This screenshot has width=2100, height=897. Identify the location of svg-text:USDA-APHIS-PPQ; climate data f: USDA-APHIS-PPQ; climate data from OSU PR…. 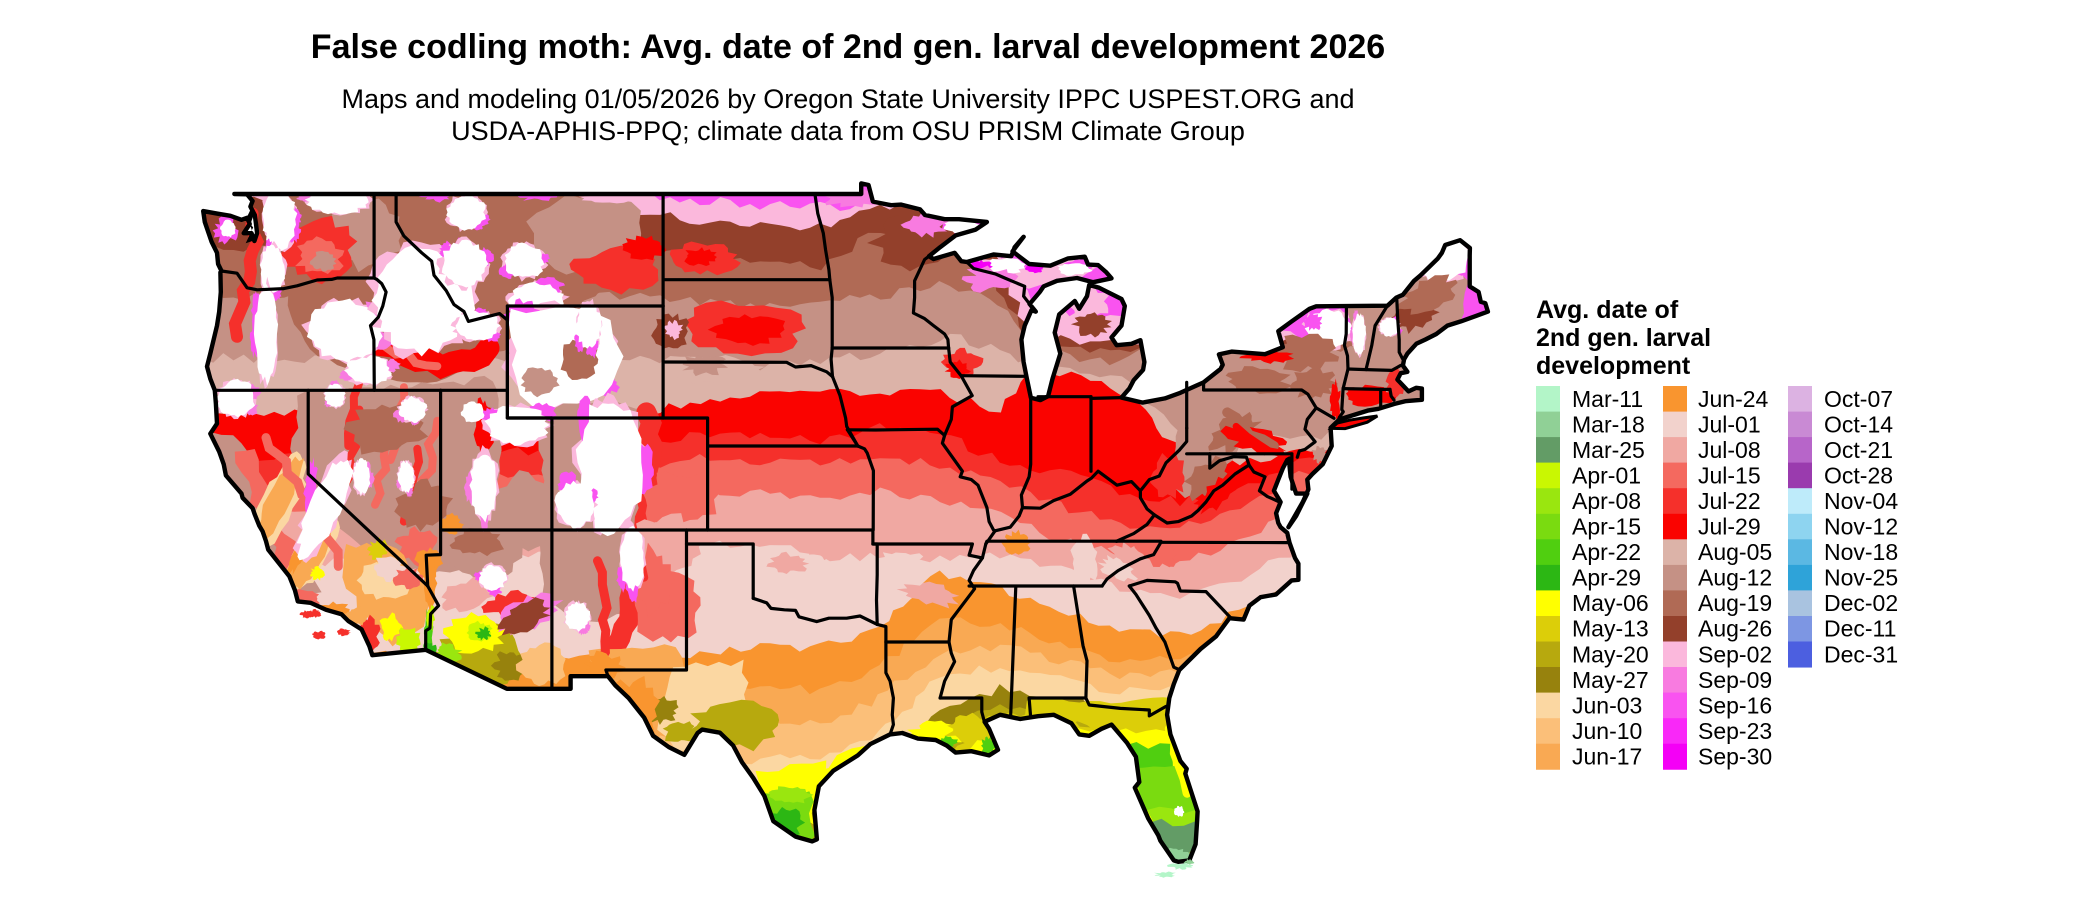
(848, 131).